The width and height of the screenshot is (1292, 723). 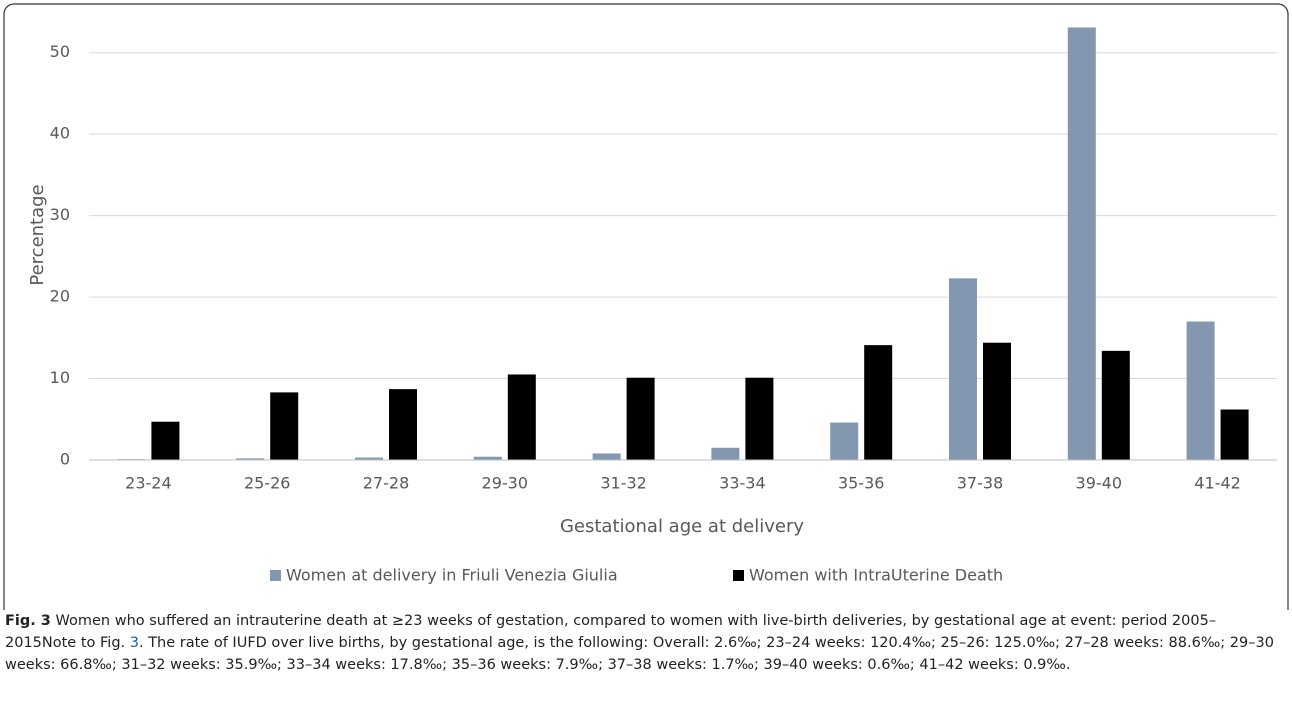 What do you see at coordinates (267, 483) in the screenshot?
I see `x-tick-label: 25-26` at bounding box center [267, 483].